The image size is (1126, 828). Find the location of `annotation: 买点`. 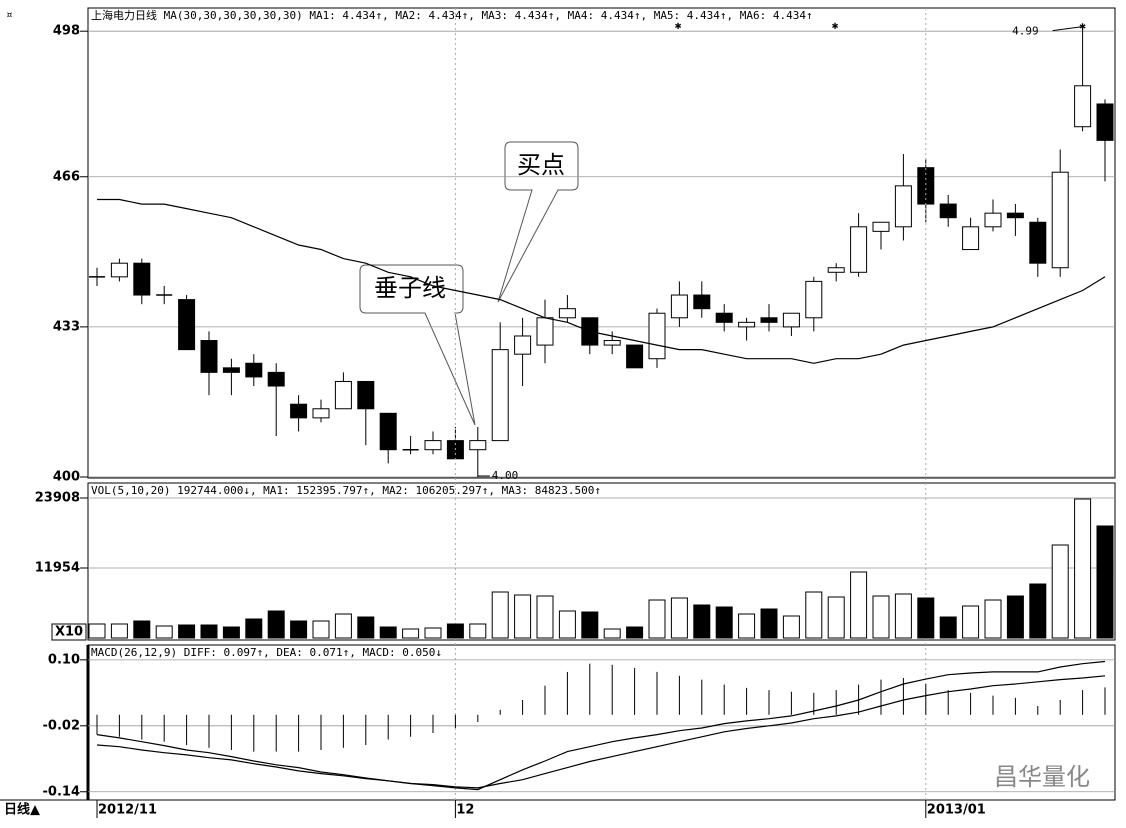

annotation: 买点 is located at coordinates (541, 165).